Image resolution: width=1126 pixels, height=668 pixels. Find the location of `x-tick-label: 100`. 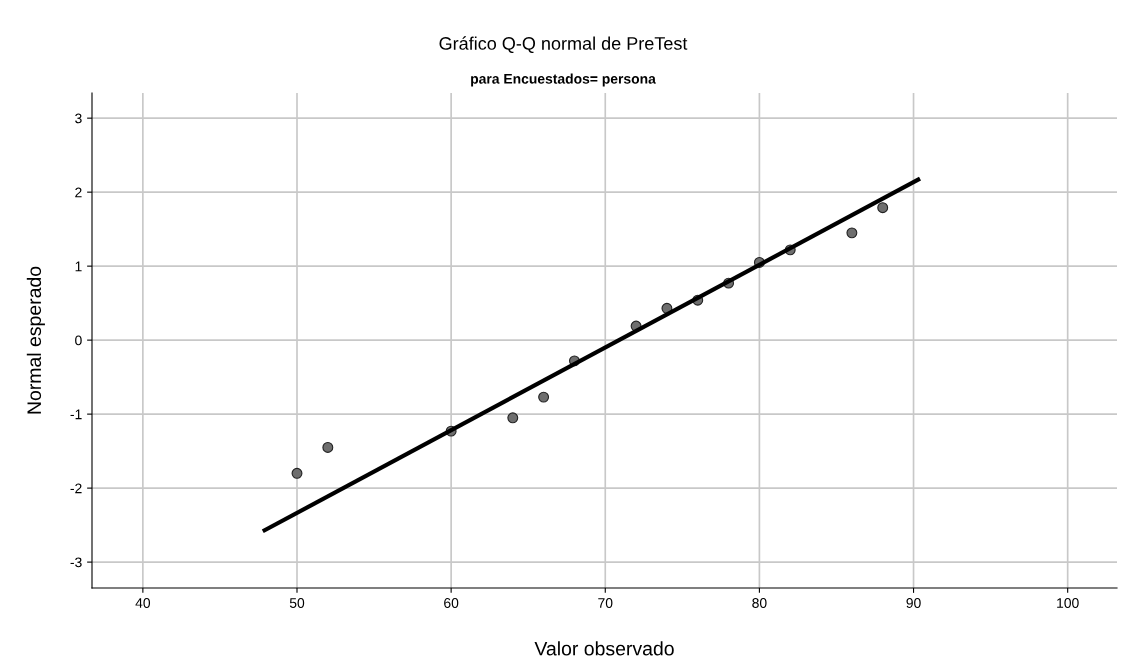

x-tick-label: 100 is located at coordinates (1068, 603).